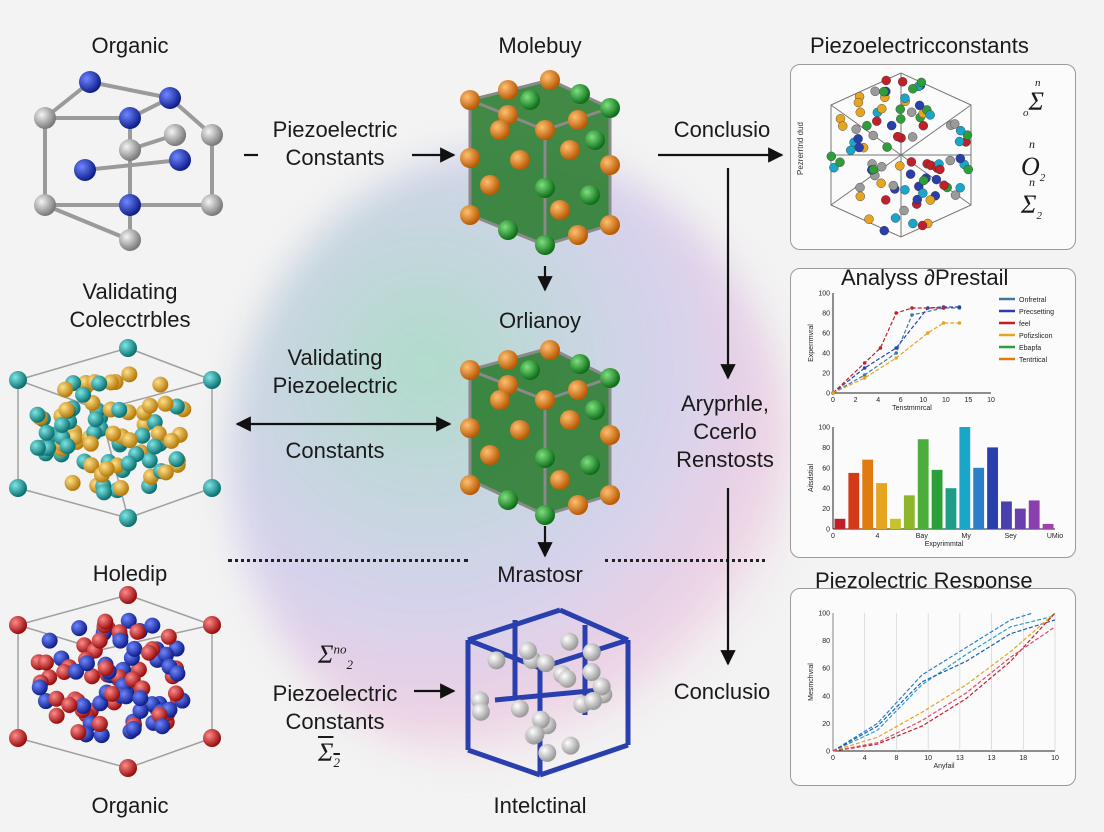 The width and height of the screenshot is (1104, 832). I want to click on label-piezoelectric-constants-2: Piezoelectric Constants, so click(335, 707).